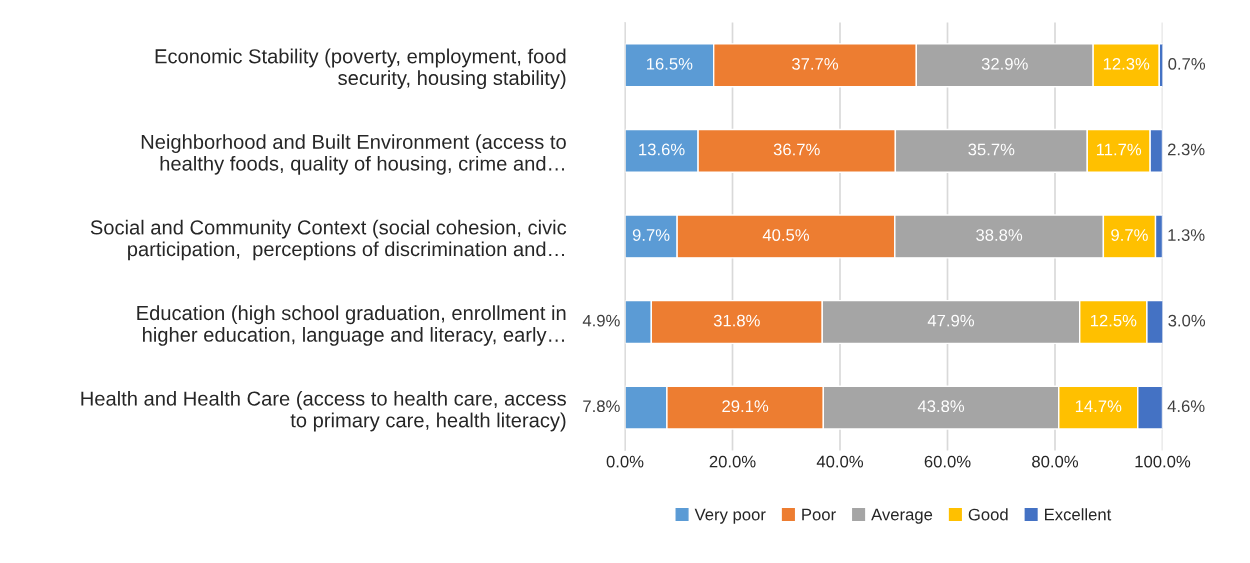 This screenshot has height=563, width=1250. What do you see at coordinates (840, 461) in the screenshot?
I see `x-tick-label: 40.0%` at bounding box center [840, 461].